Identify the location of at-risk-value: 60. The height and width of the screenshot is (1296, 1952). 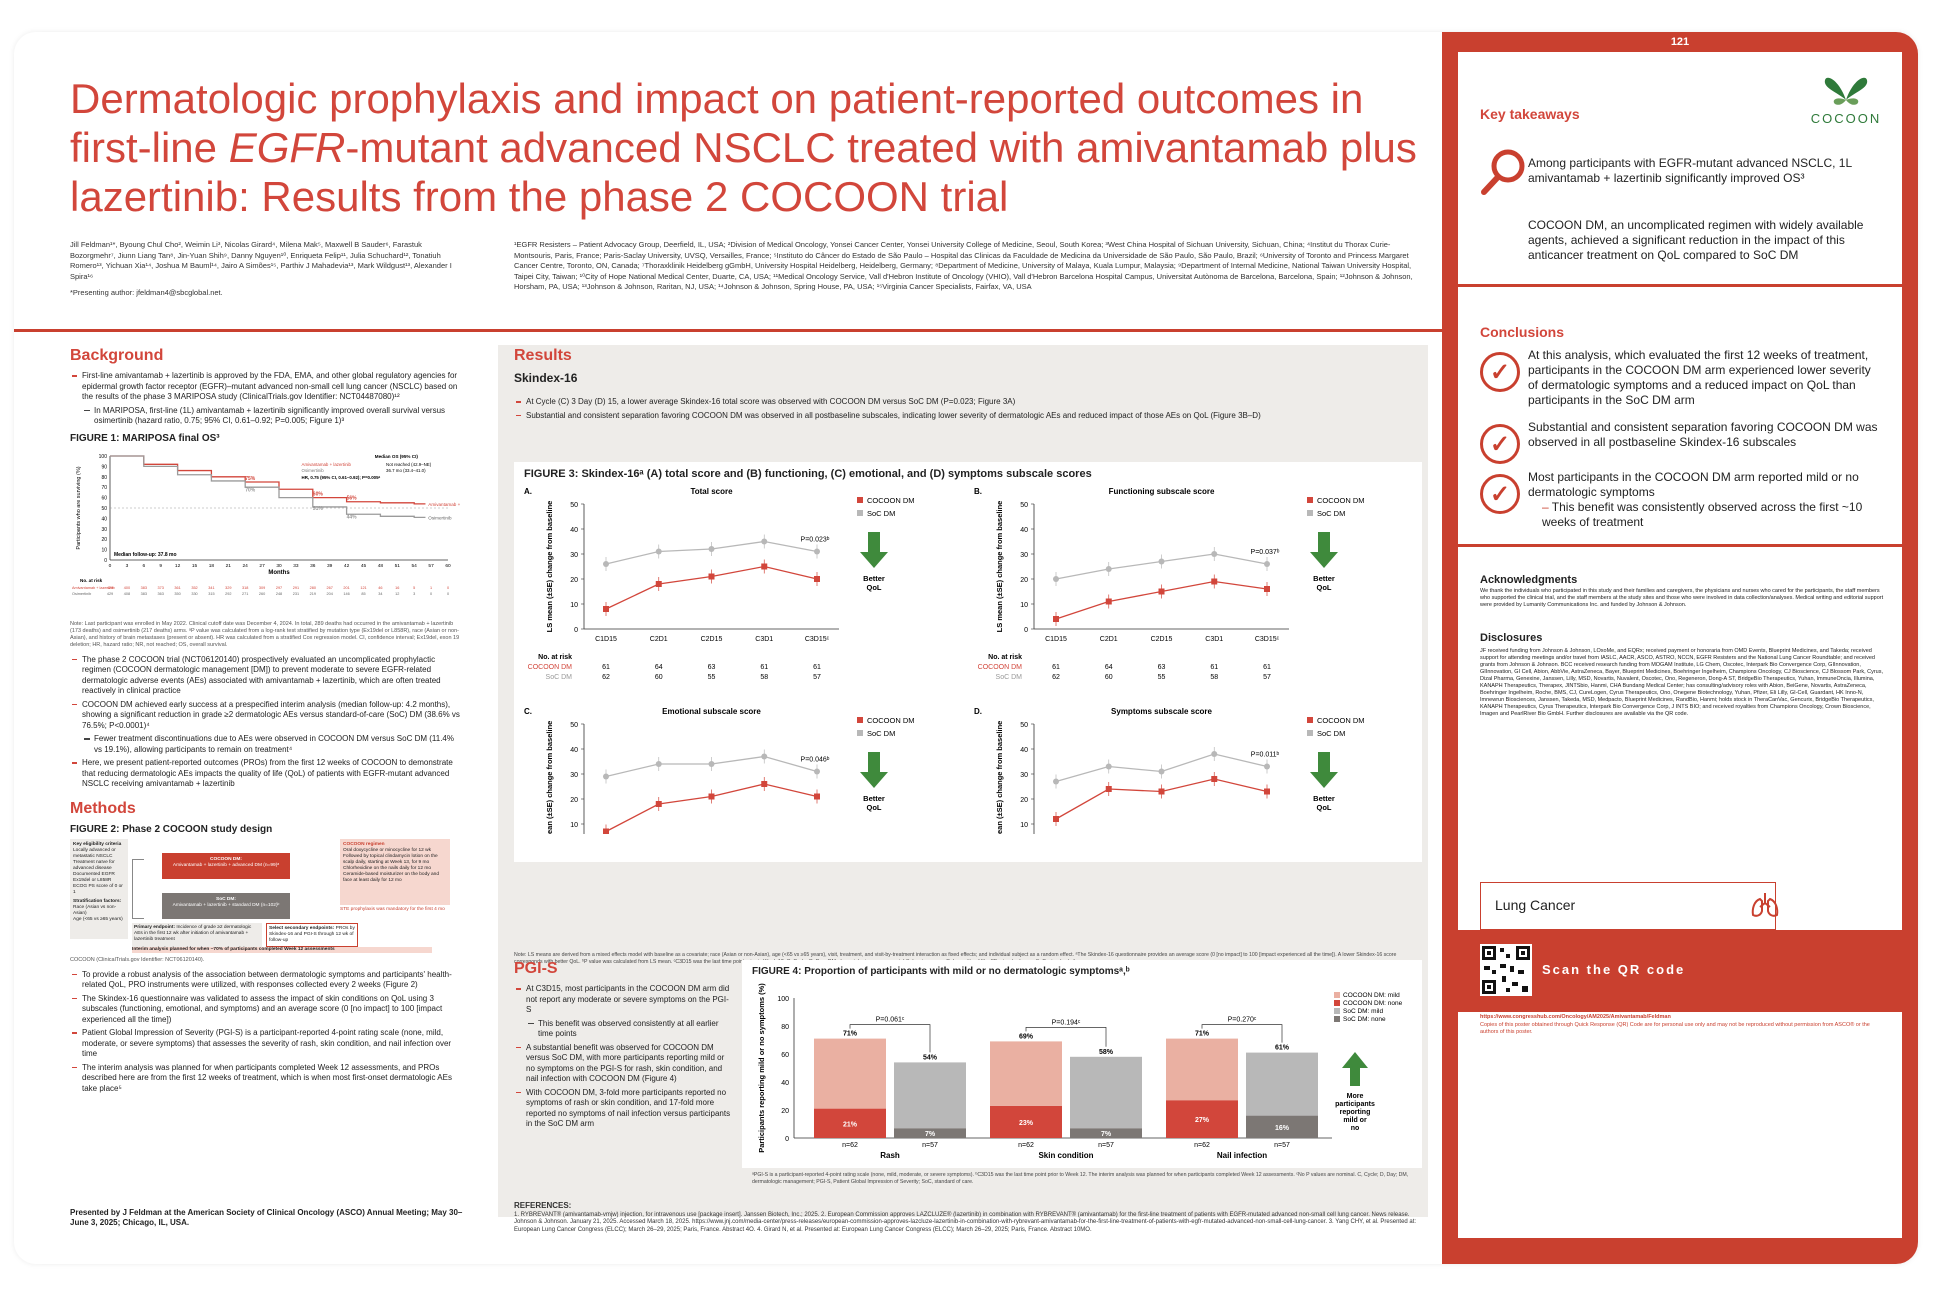
(659, 677).